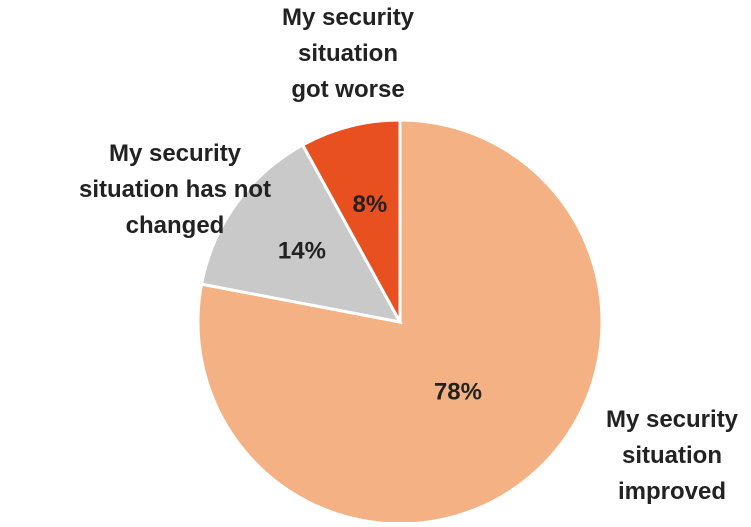 The image size is (751, 527). Describe the element at coordinates (175, 225) in the screenshot. I see `pie-category-label-line: changed` at that location.